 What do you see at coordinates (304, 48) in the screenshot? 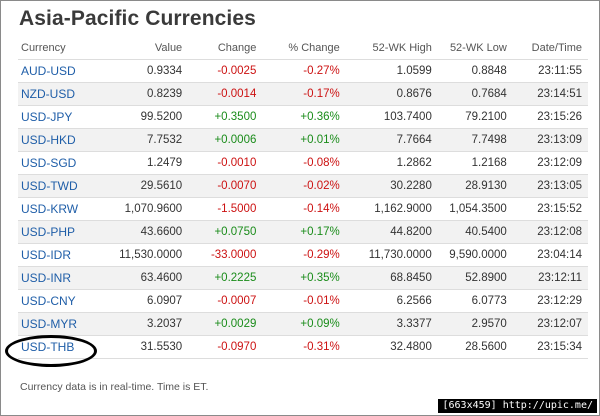
I see `column-header-pct-change: % Change` at bounding box center [304, 48].